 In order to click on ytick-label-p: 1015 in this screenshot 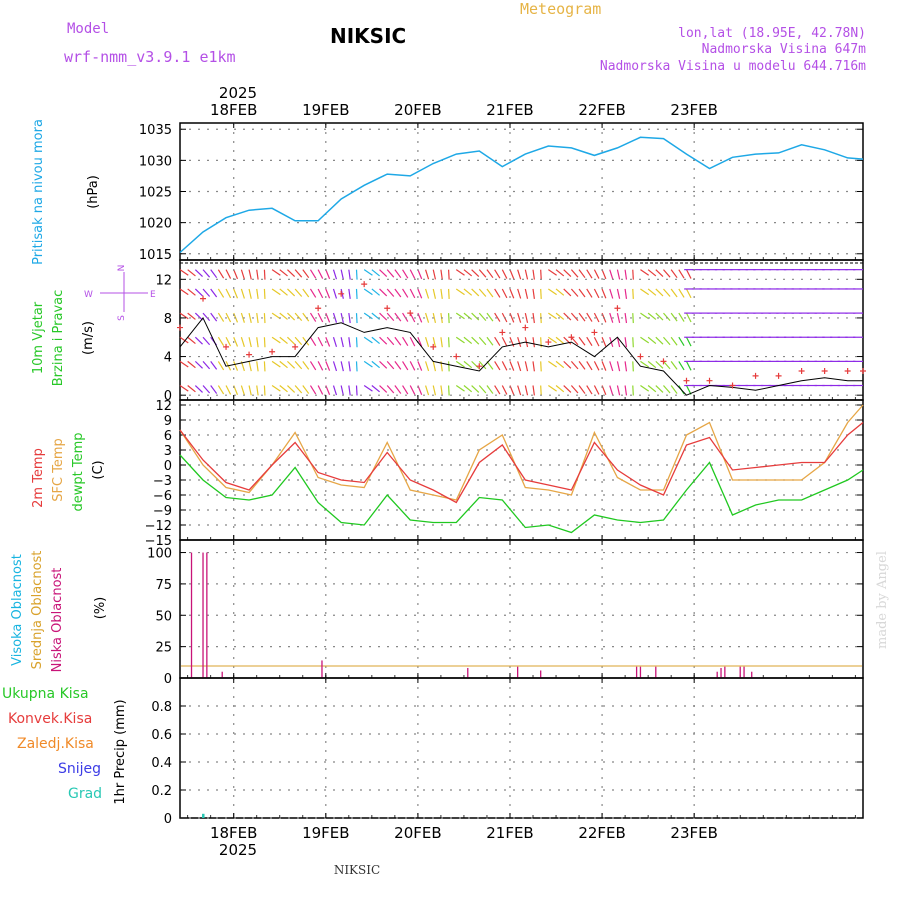, I will do `click(155, 255)`.